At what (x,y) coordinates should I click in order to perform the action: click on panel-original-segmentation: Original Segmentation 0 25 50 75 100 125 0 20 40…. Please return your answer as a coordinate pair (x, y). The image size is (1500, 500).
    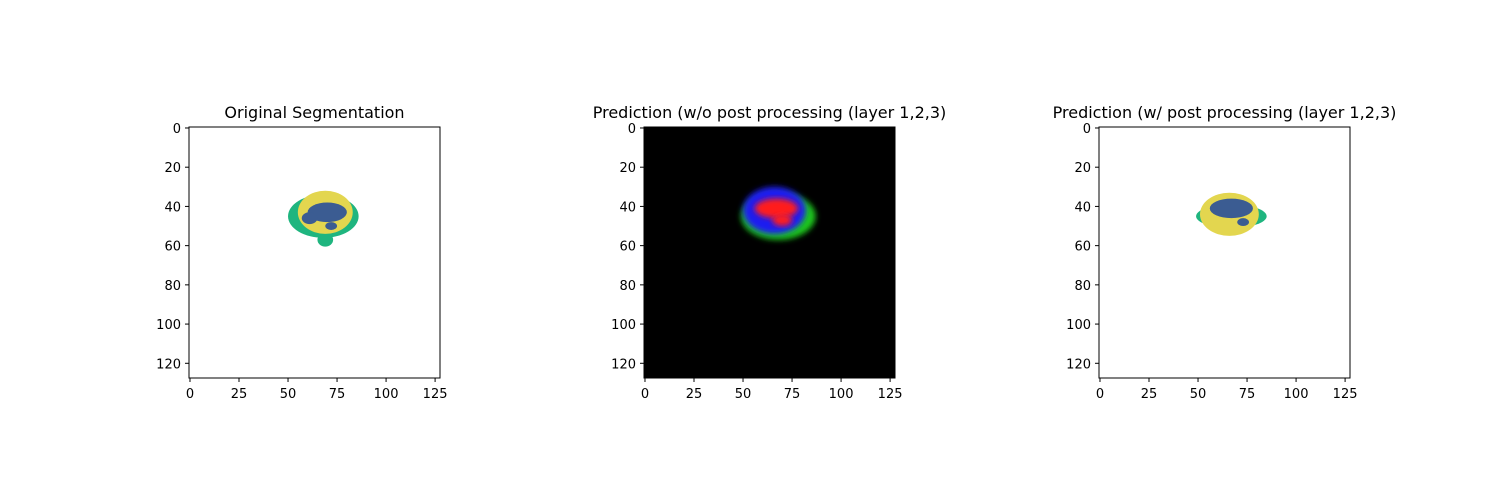
    Looking at the image, I should click on (301, 252).